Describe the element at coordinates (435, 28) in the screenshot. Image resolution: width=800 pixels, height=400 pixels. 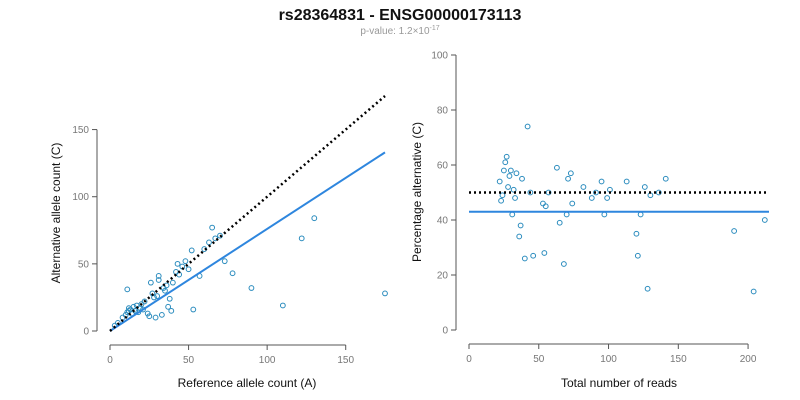
I see `subtitle-exponent: -17` at that location.